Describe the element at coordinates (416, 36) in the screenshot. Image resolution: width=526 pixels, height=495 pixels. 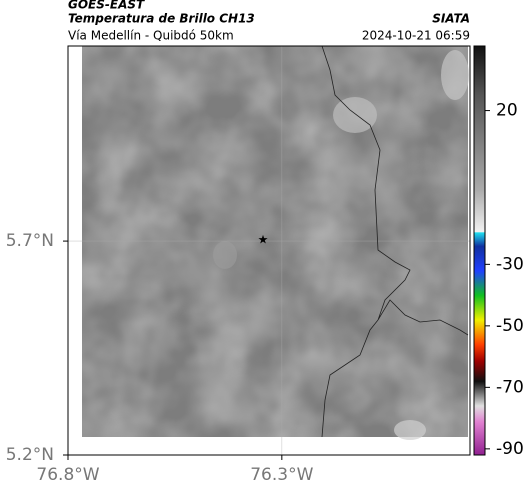
I see `timestamp: 2024-10-21 06:59` at that location.